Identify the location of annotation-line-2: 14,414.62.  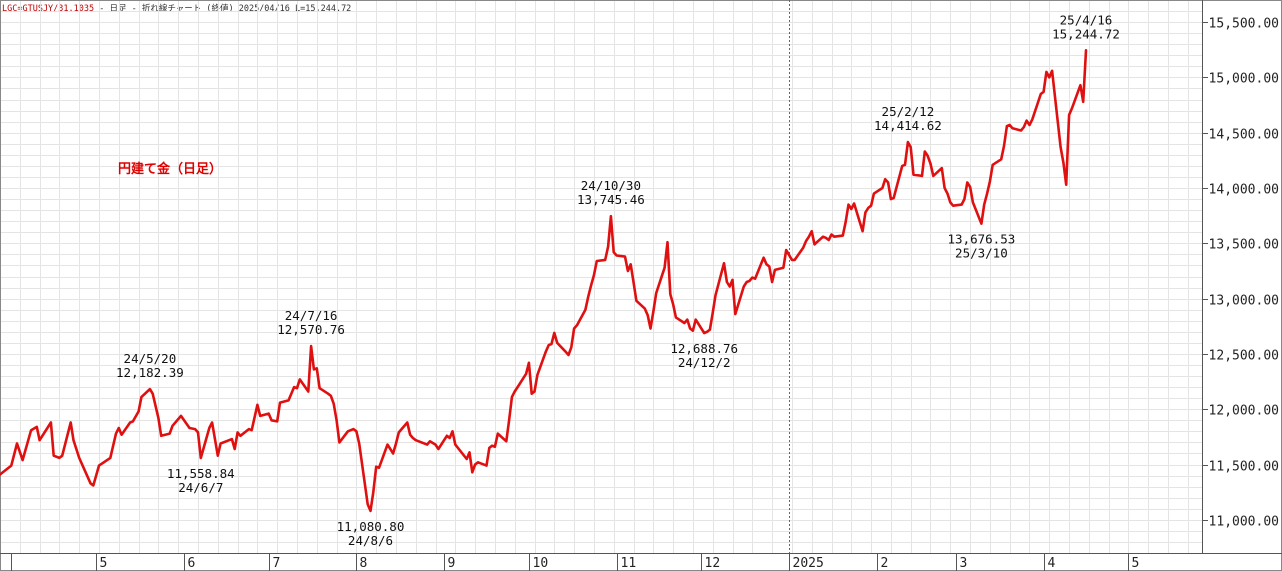
(908, 125).